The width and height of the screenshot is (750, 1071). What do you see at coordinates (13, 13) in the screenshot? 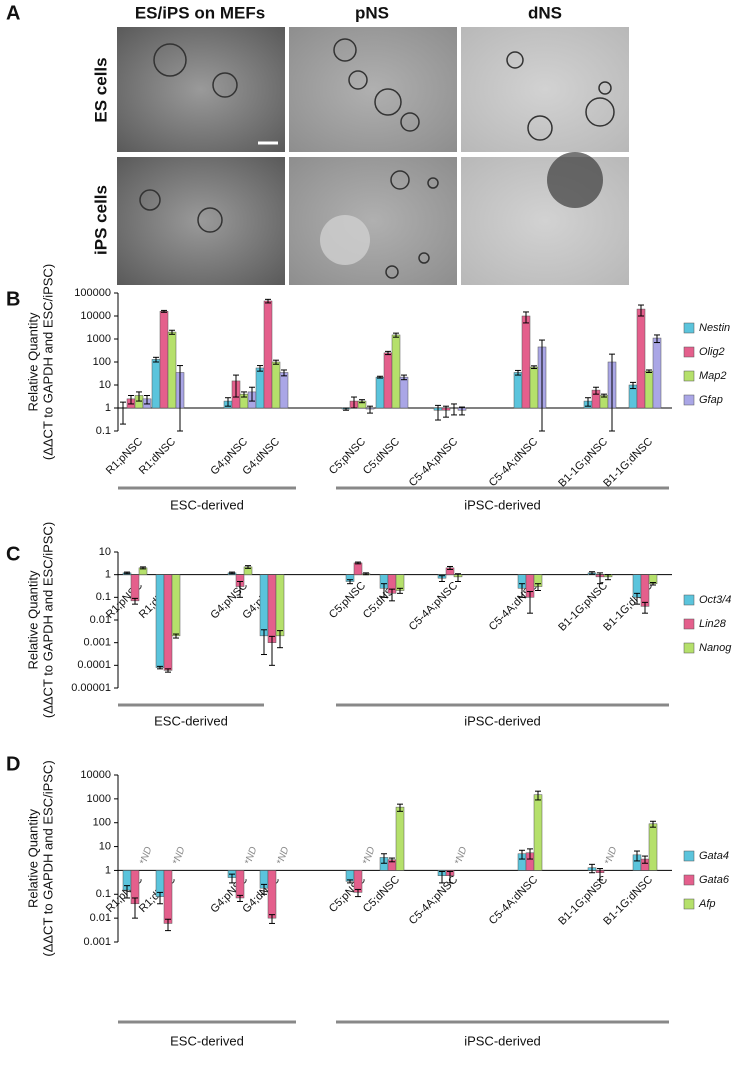
I see `panel-label: A` at bounding box center [13, 13].